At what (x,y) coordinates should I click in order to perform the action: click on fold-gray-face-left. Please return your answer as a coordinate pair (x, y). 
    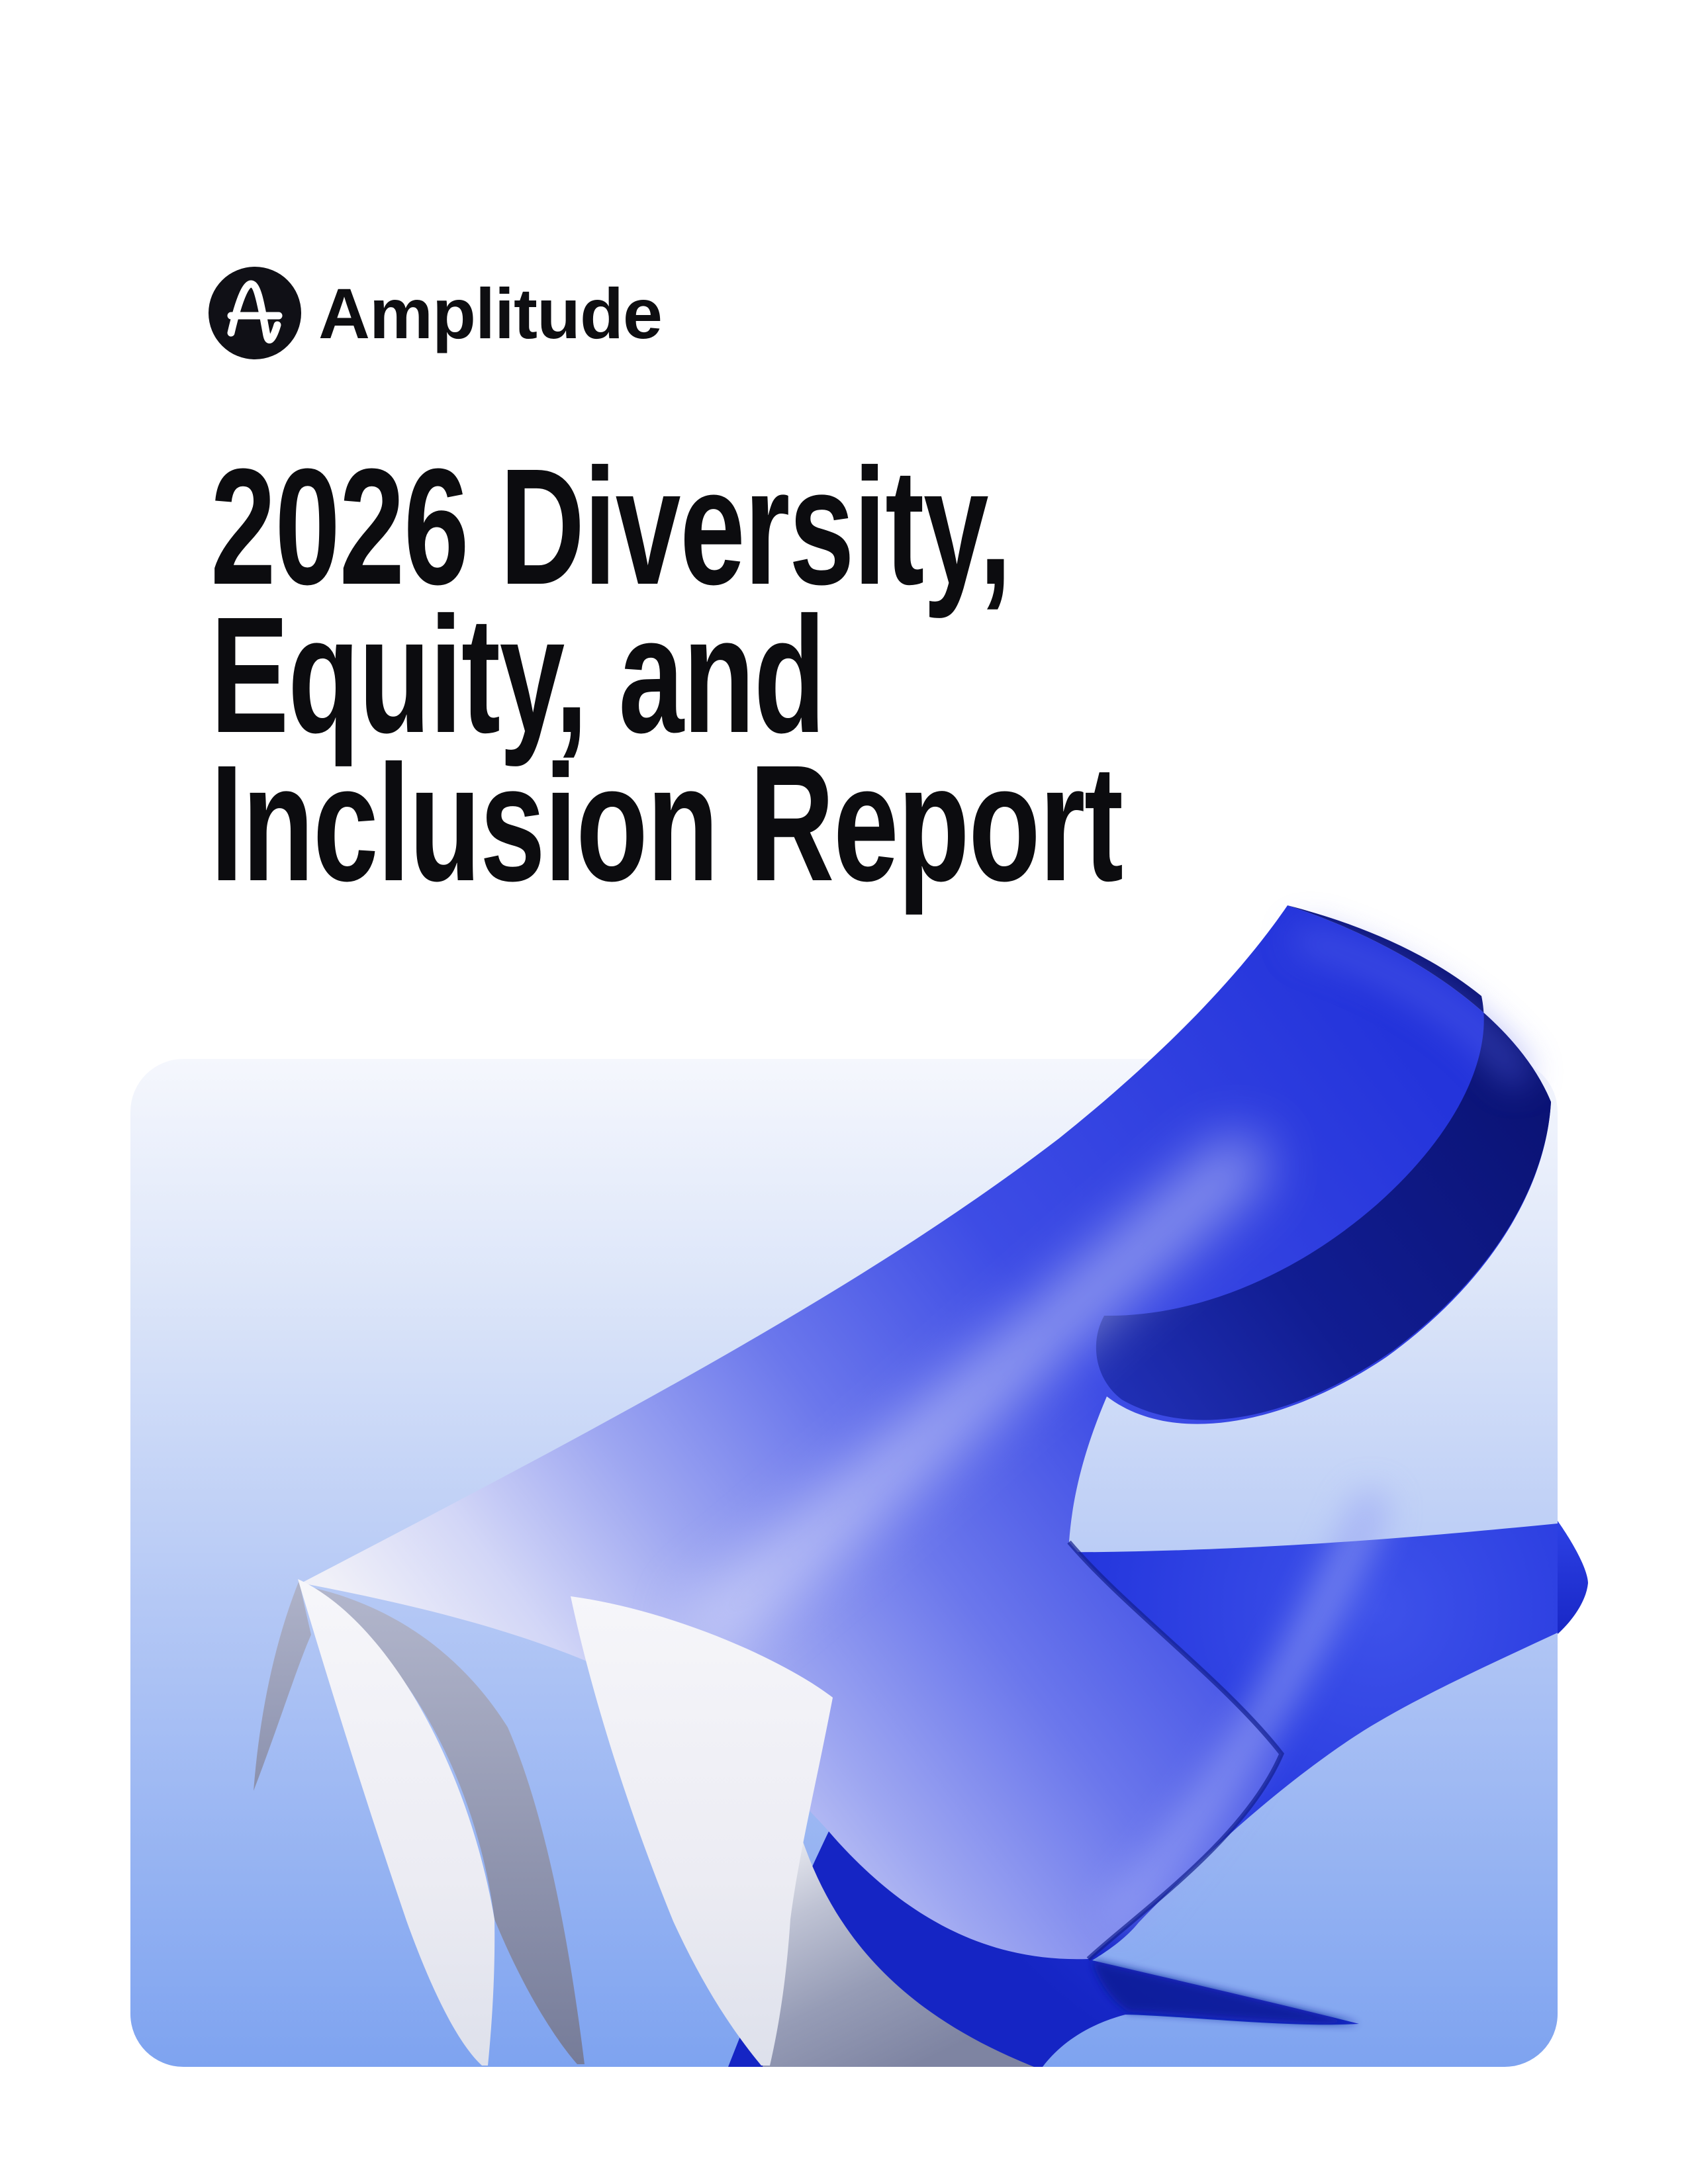
    Looking at the image, I should click on (447, 1826).